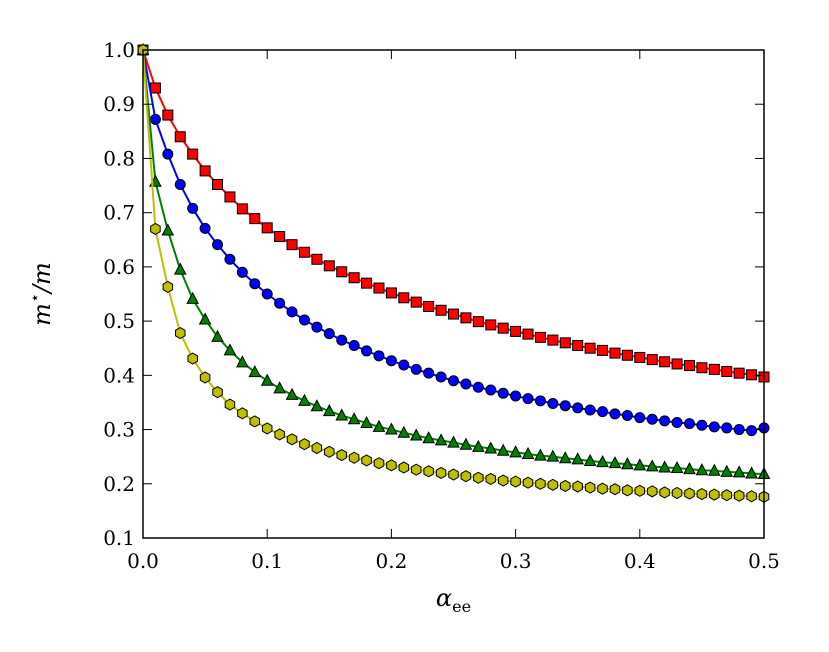 This screenshot has height=652, width=829. I want to click on y-tick-label: 0.6, so click(119, 267).